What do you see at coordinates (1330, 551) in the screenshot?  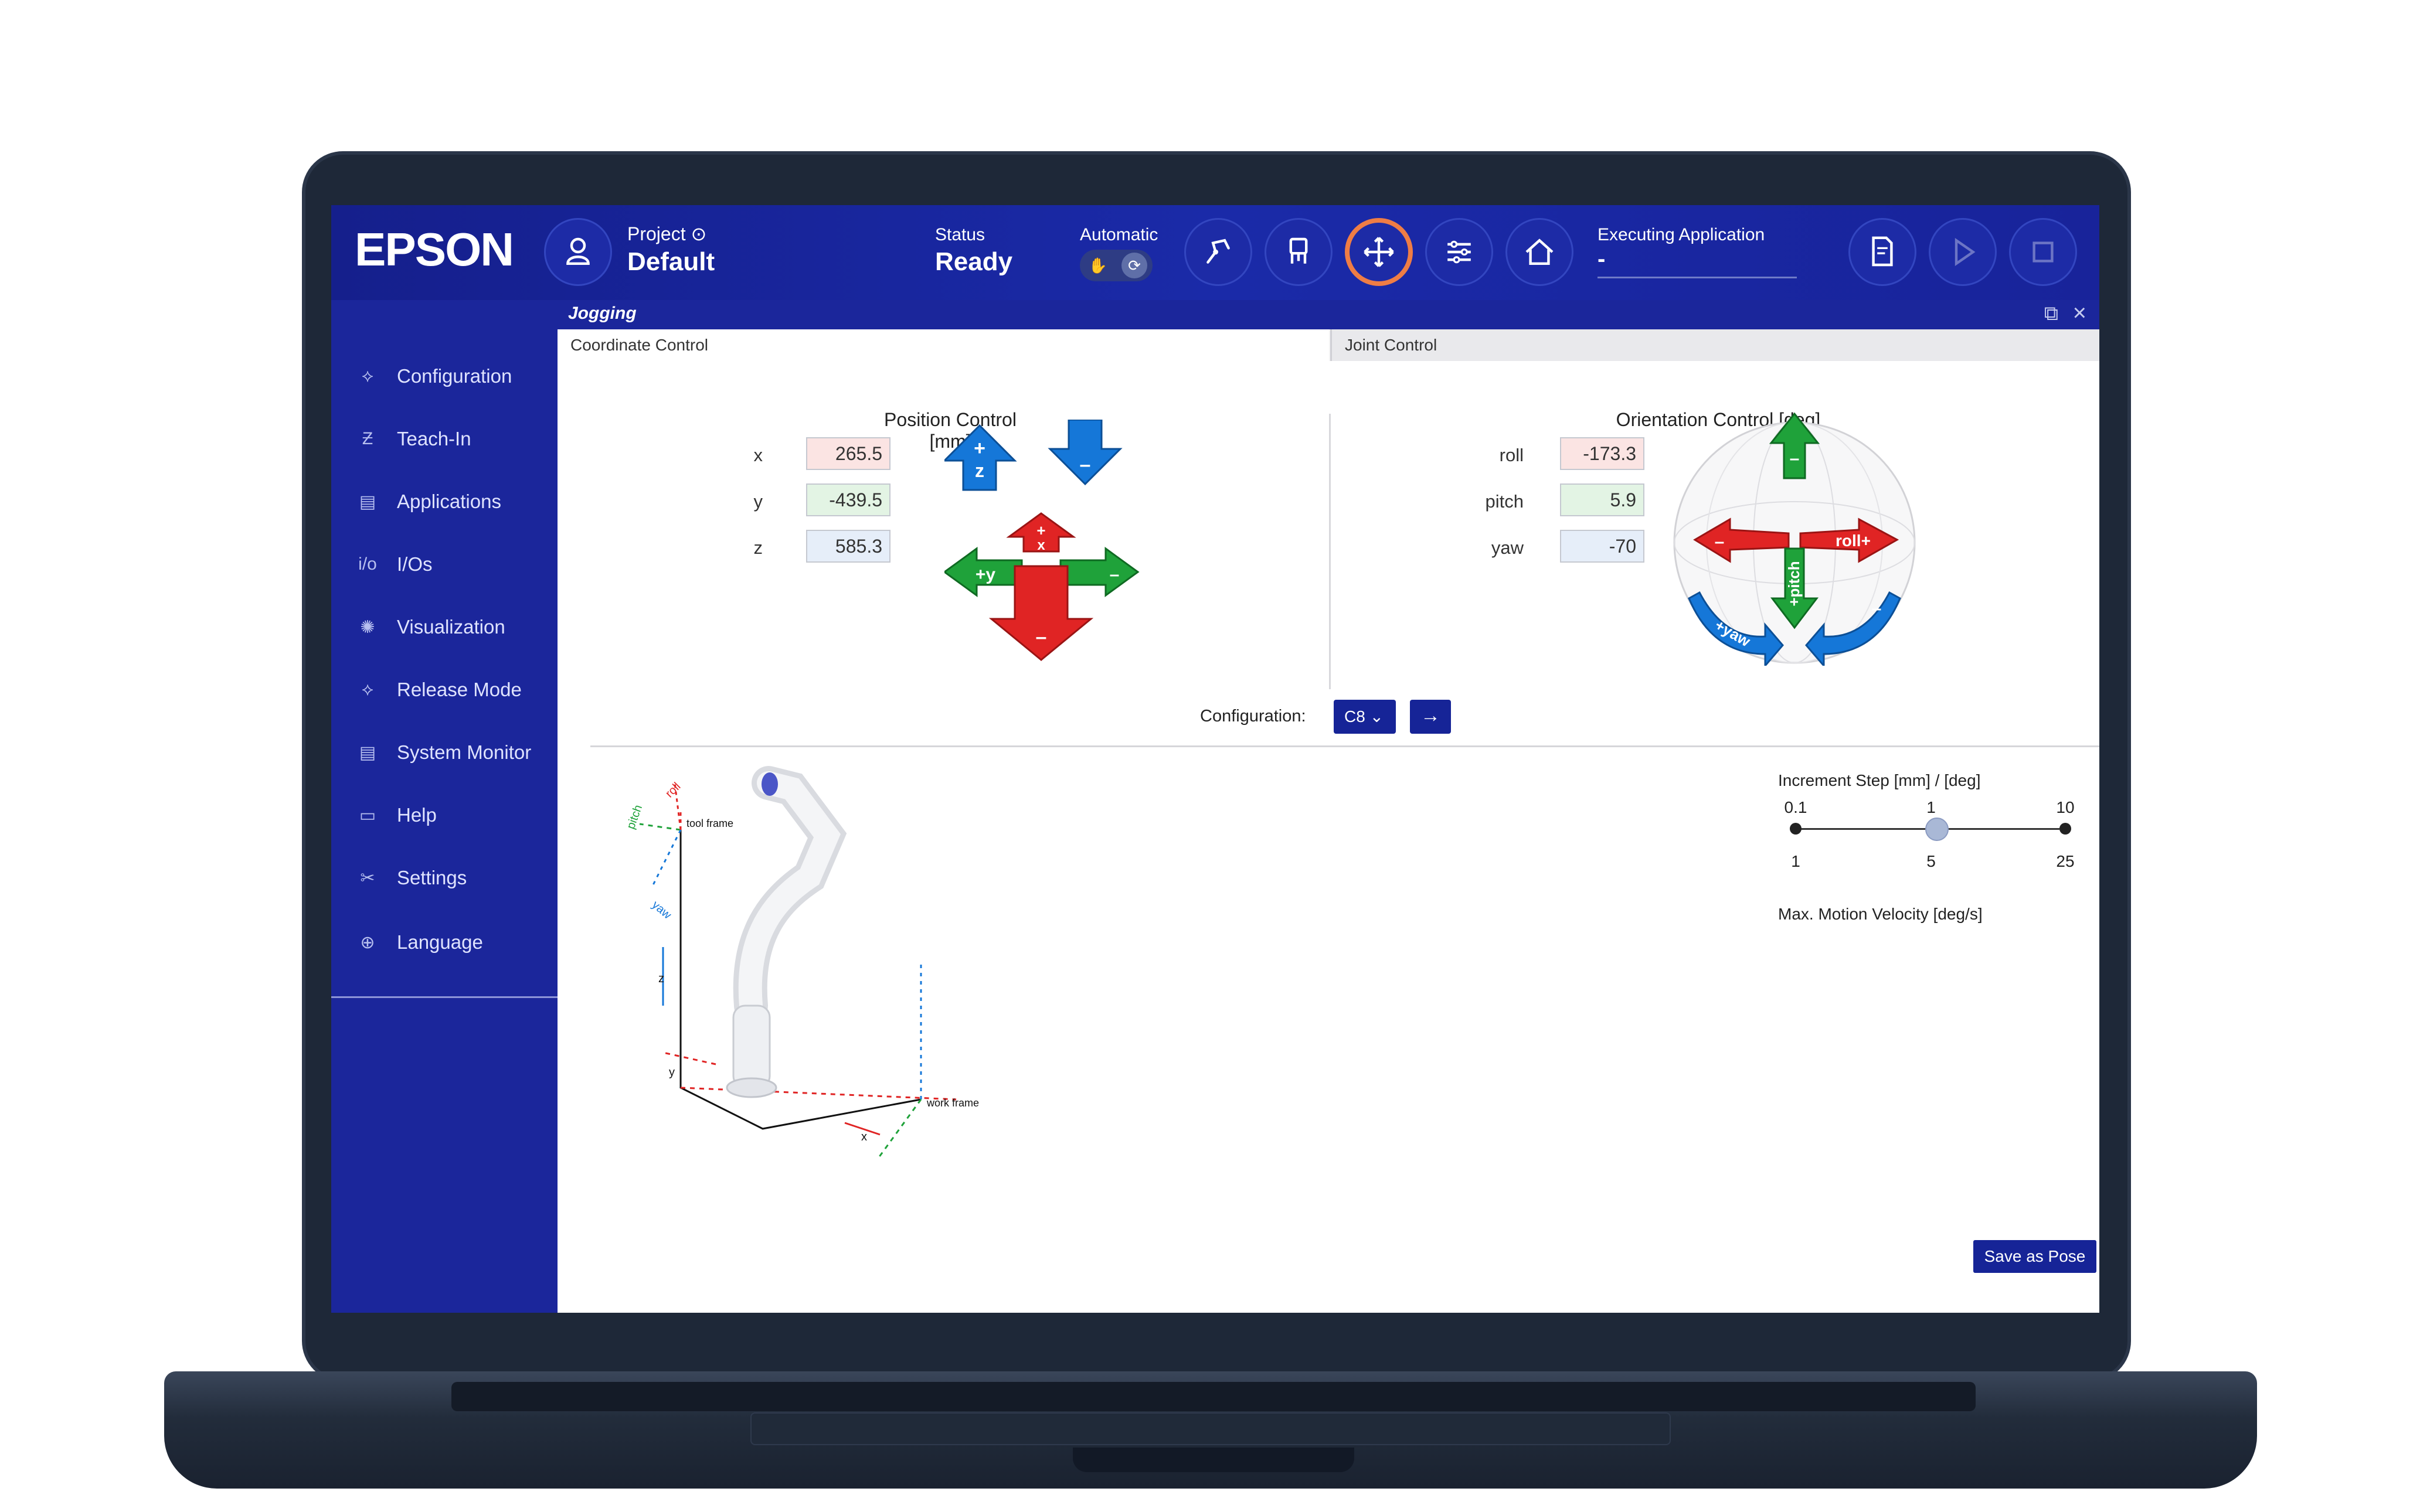 I see `section-divider` at bounding box center [1330, 551].